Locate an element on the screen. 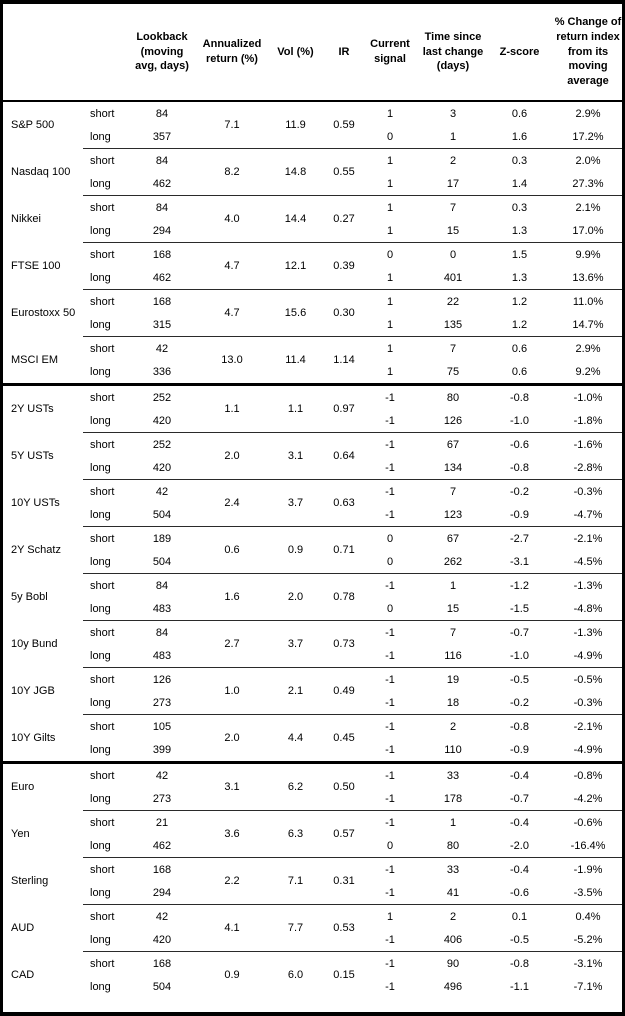 This screenshot has height=1016, width=625. vol-value: 12.1 is located at coordinates (295, 266).